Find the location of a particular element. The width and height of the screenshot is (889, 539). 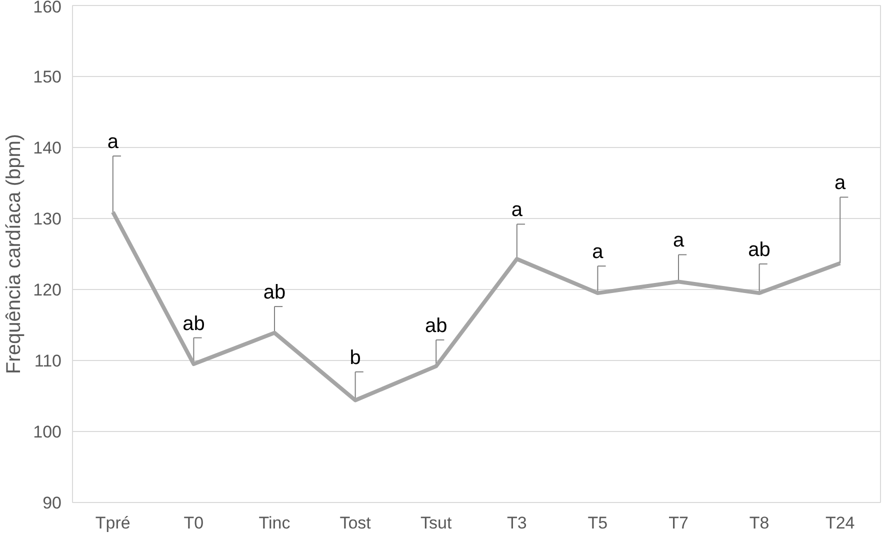

x-tick-label: T8 is located at coordinates (759, 523).